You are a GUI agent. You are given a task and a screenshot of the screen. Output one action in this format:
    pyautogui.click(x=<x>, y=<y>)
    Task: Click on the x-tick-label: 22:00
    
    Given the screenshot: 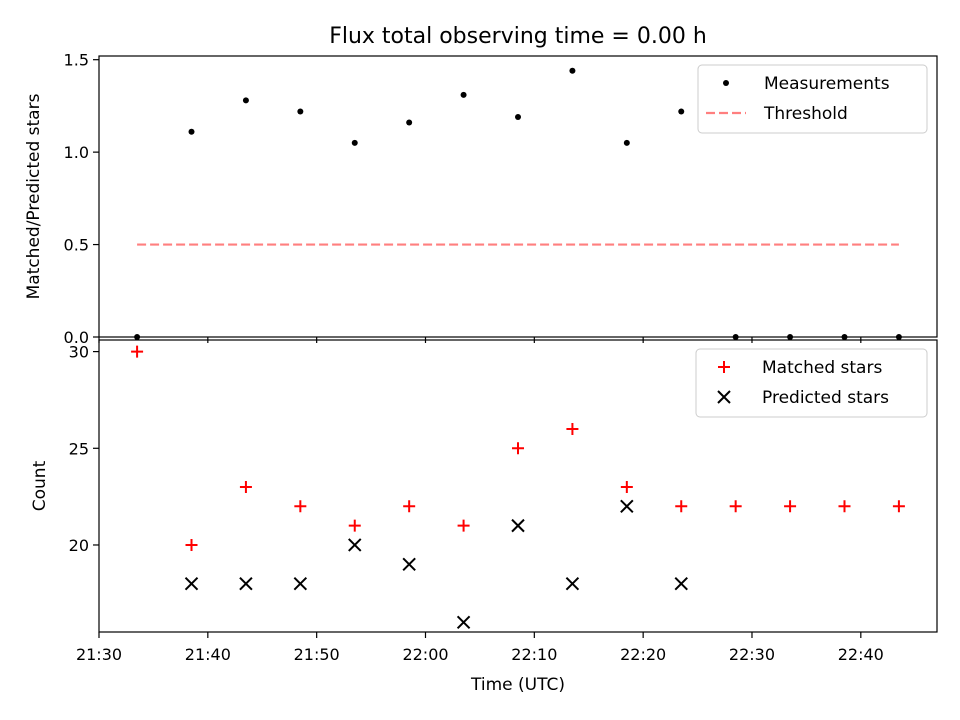 What is the action you would take?
    pyautogui.click(x=425, y=654)
    